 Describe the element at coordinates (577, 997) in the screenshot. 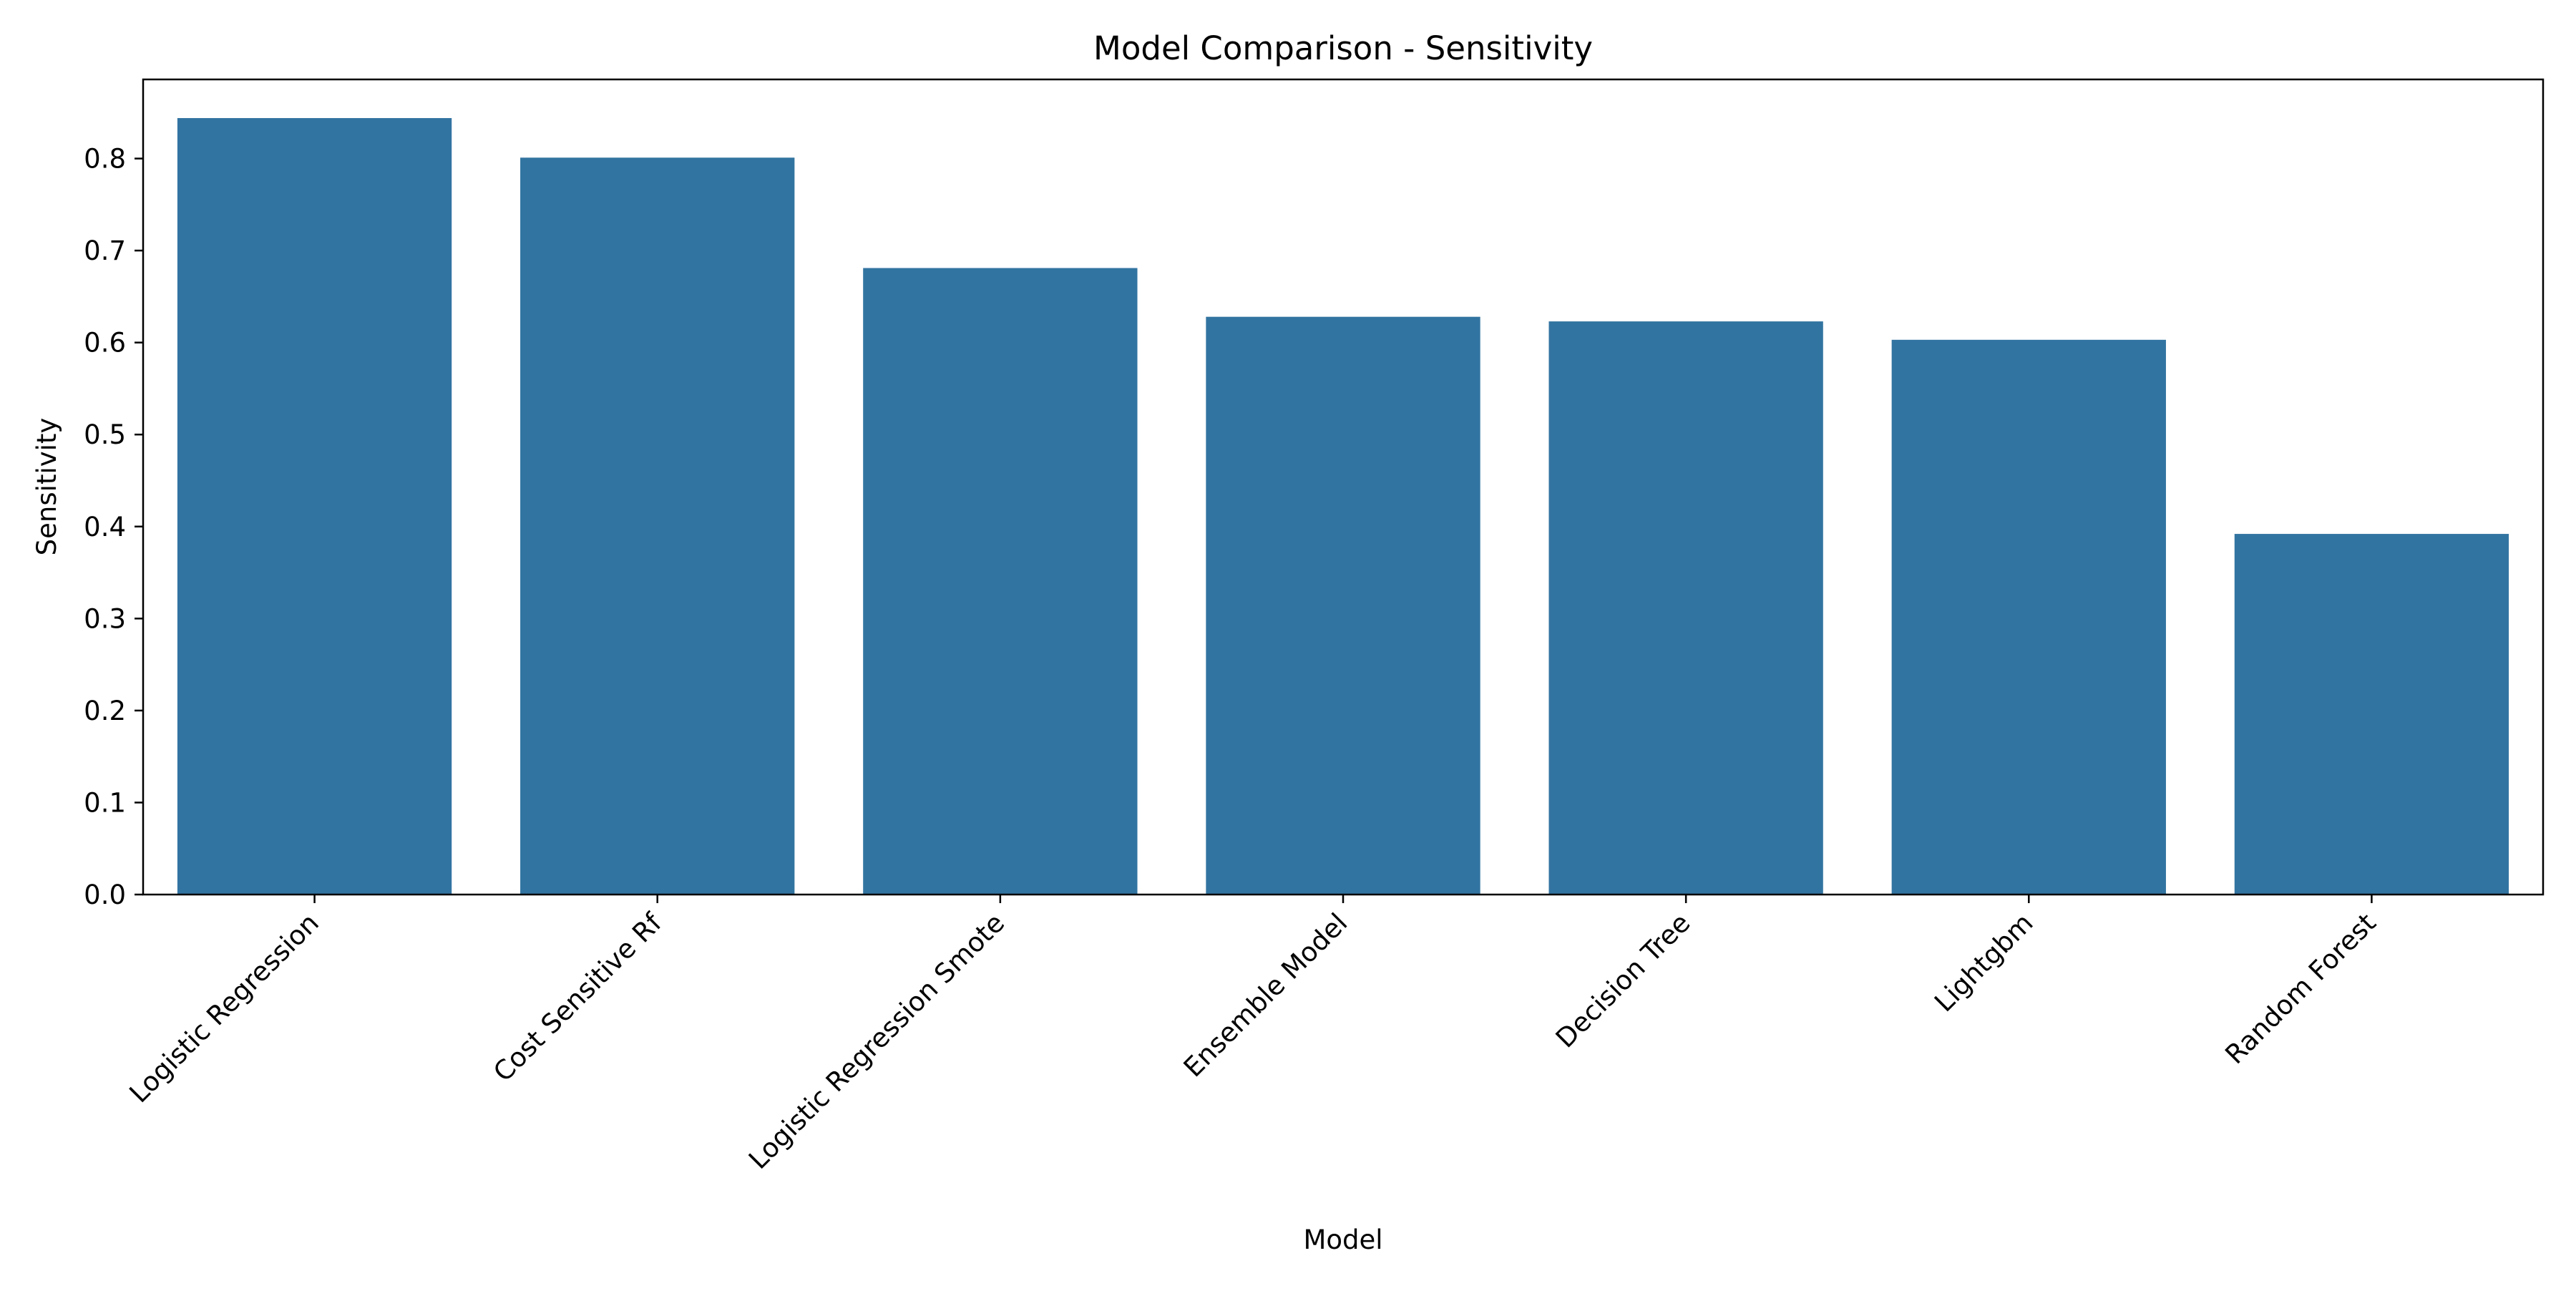

I see `x-tick-label: Cost Sensitive Rf` at that location.